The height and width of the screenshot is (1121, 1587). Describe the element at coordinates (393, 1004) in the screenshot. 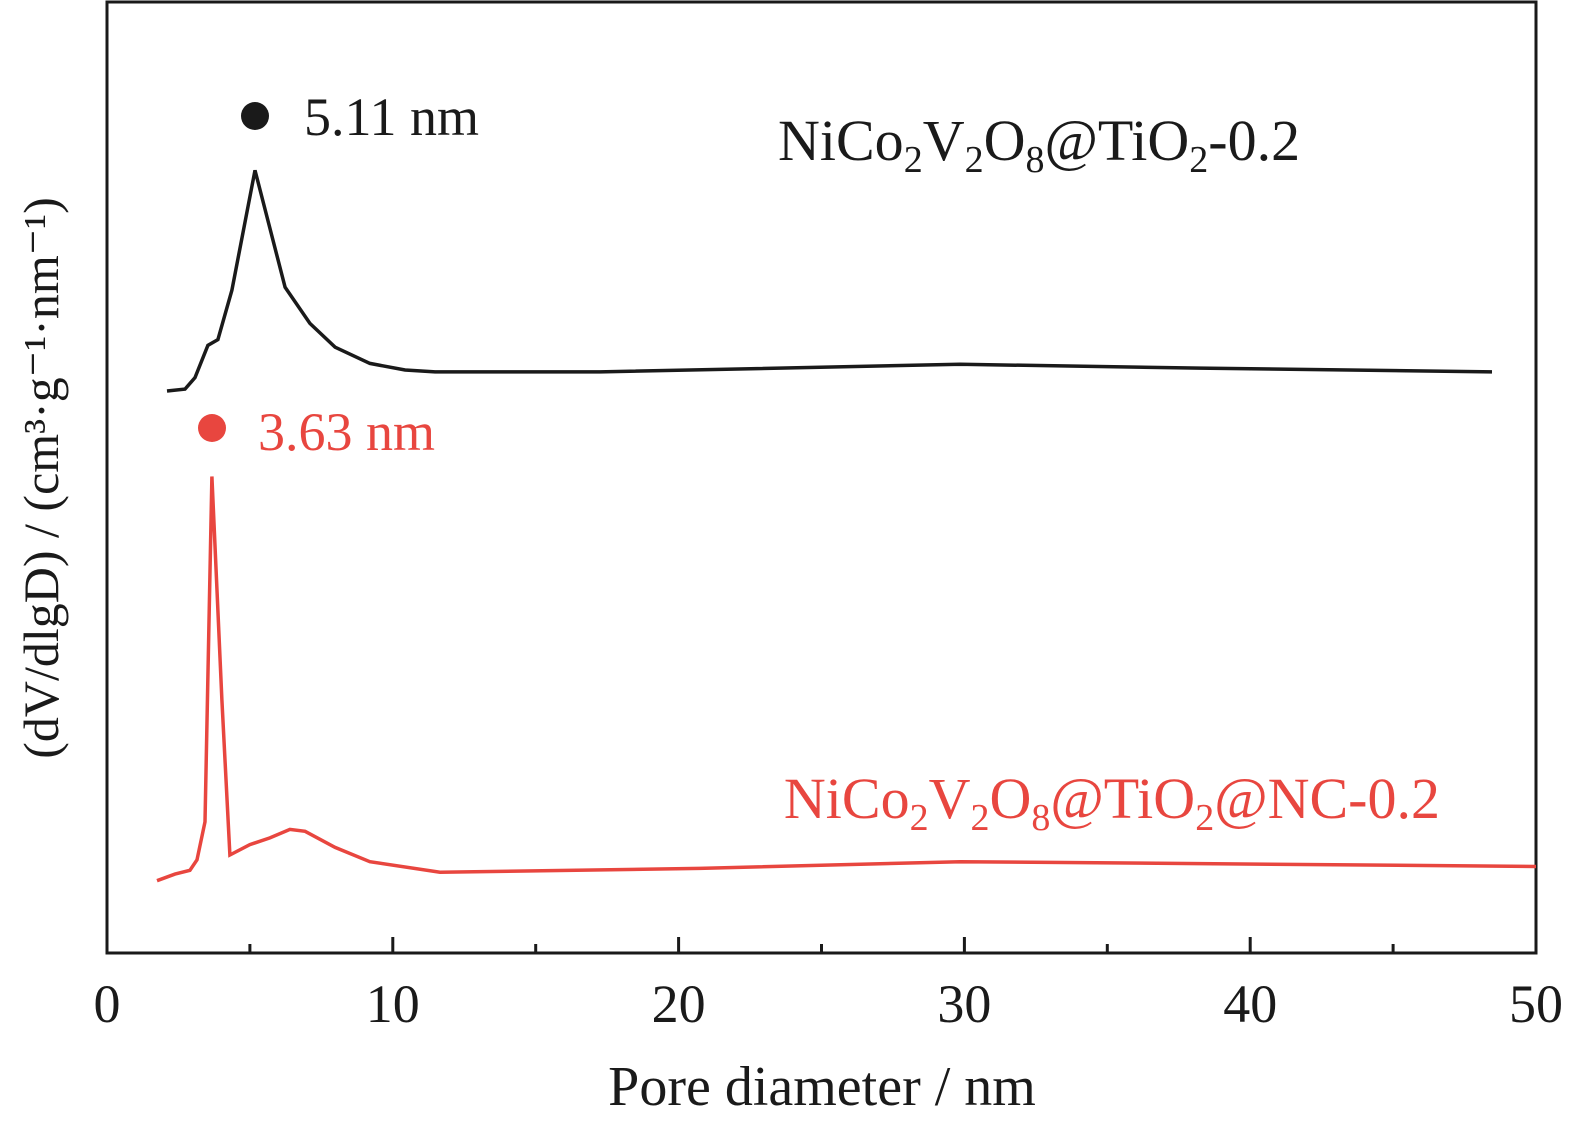

I see `x-tick-label: 10` at that location.